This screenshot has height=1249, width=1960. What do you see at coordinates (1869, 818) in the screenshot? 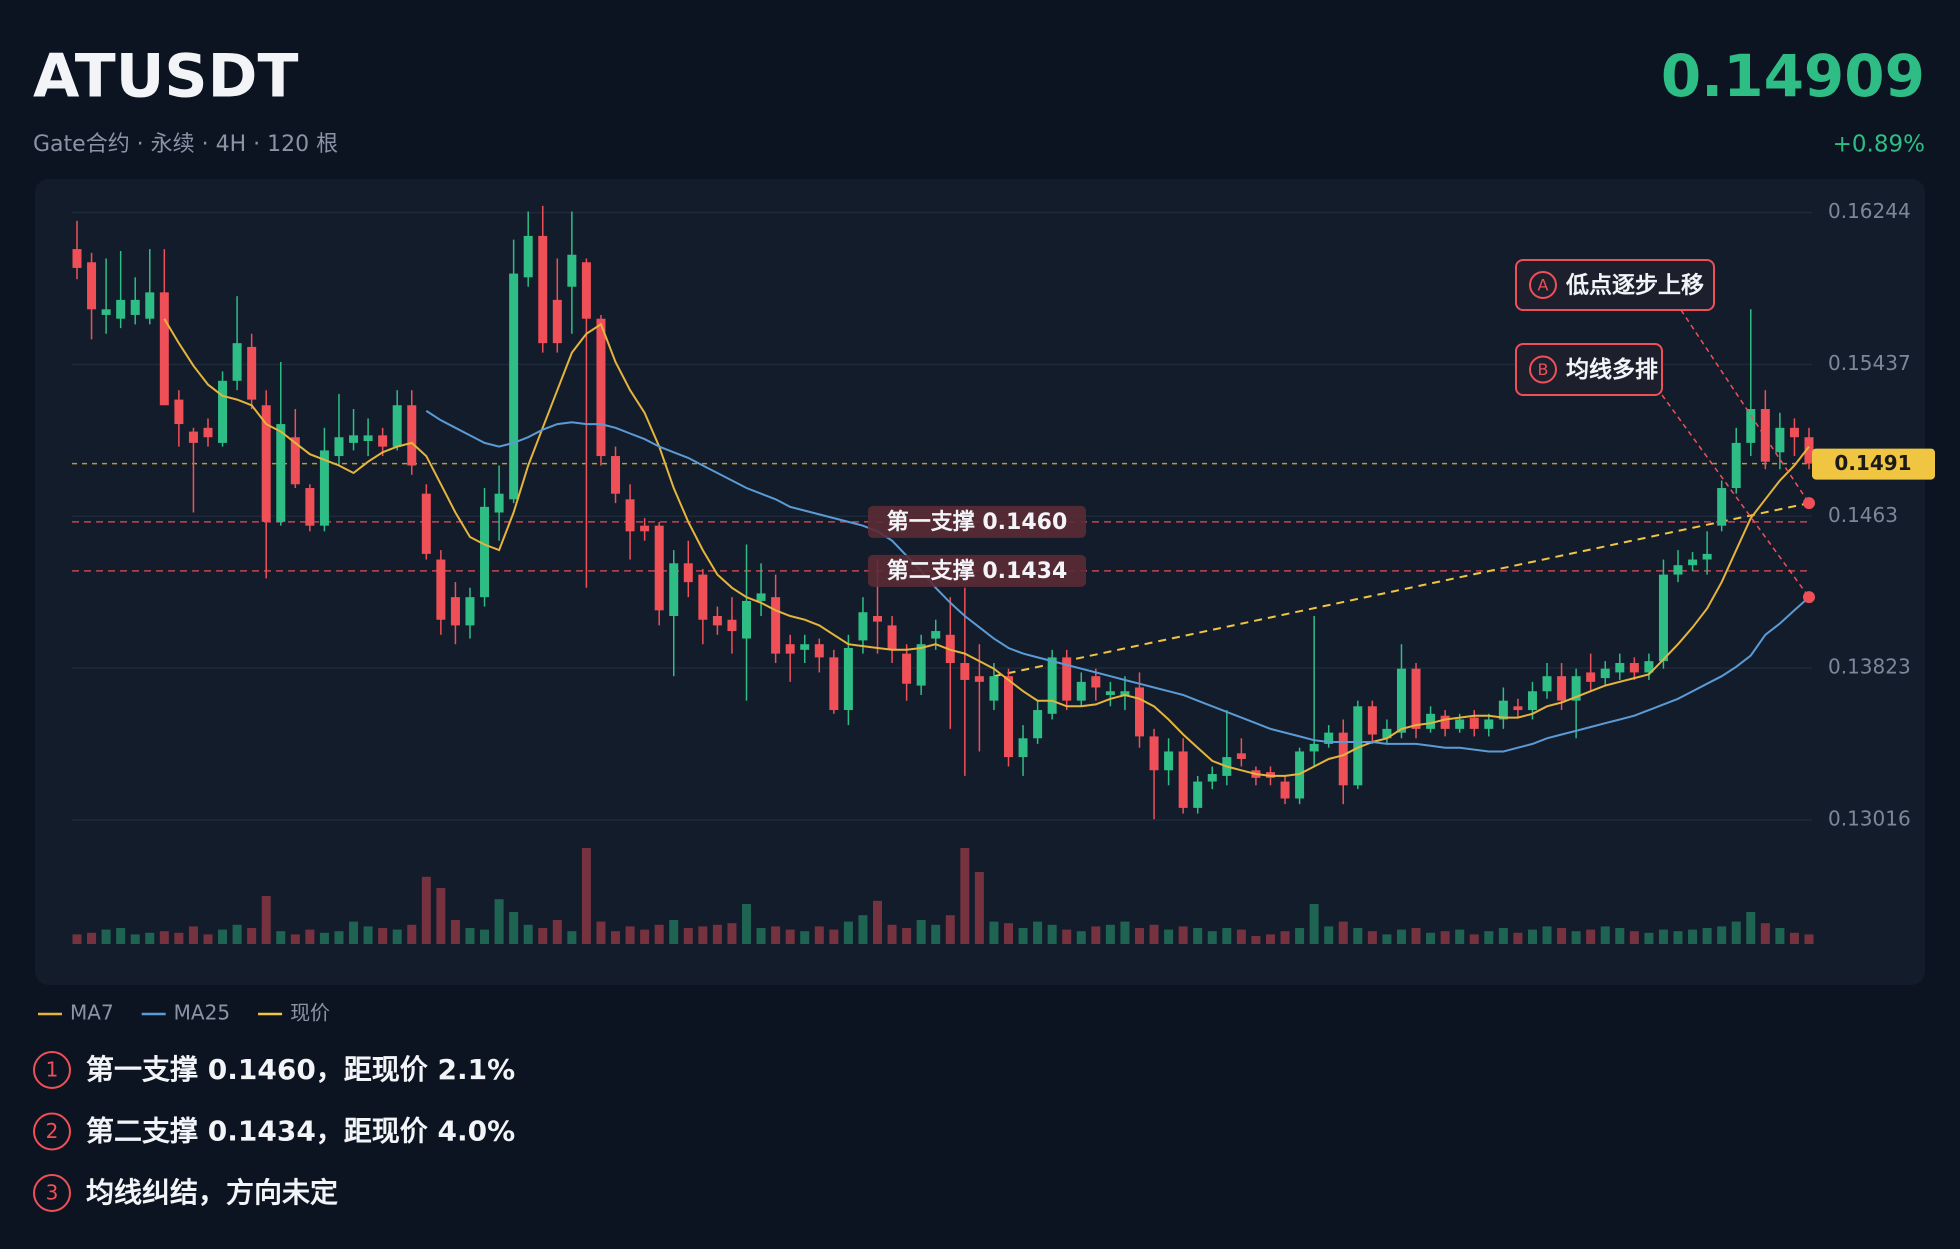
I see `y-tick-label: 0.13016` at bounding box center [1869, 818].